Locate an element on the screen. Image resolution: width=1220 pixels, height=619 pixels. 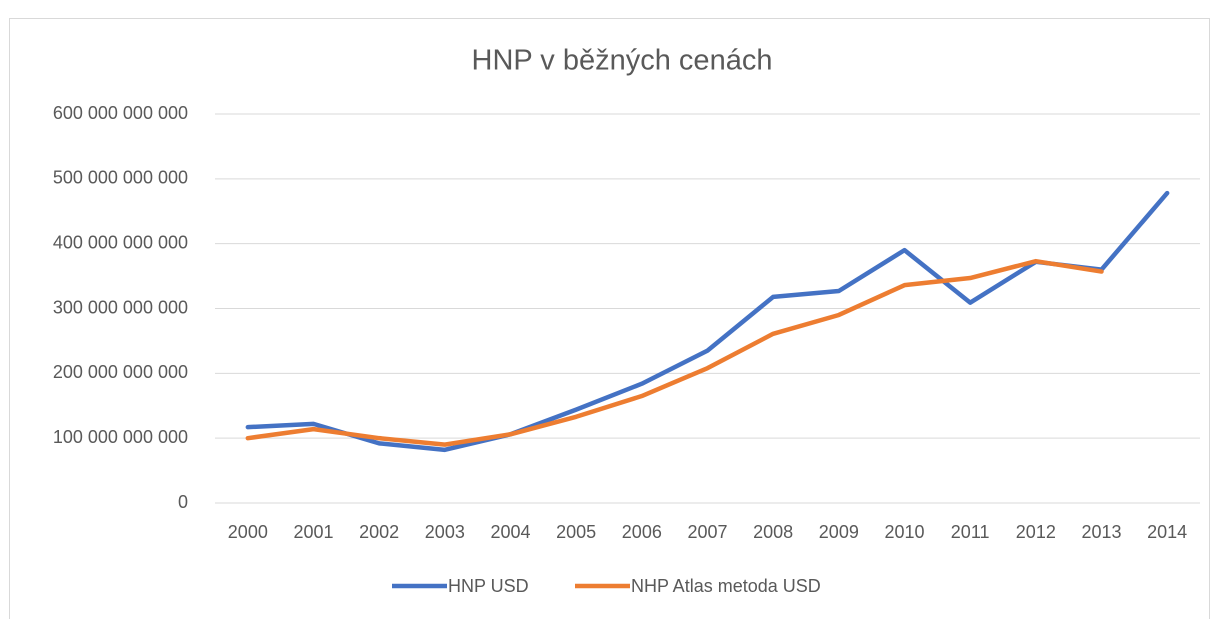
x-tick-label: 2000 is located at coordinates (248, 532).